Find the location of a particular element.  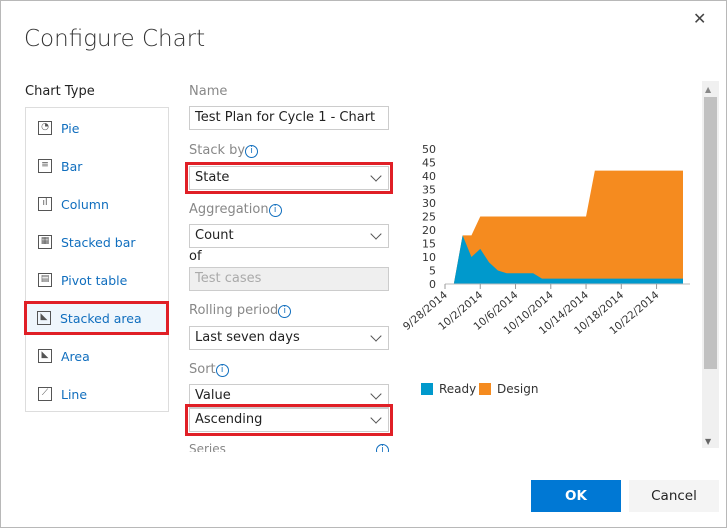

aggregation-label: Aggregation i is located at coordinates (235, 209).